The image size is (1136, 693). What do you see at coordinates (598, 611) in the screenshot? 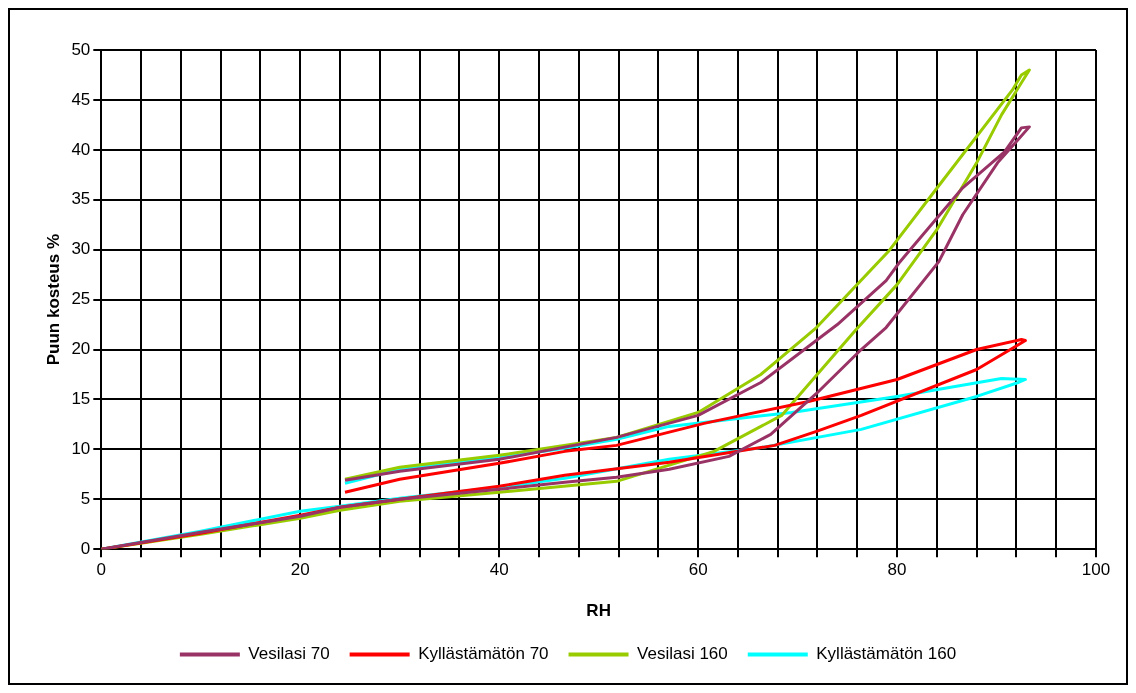
I see `x-axis-title: RH` at bounding box center [598, 611].